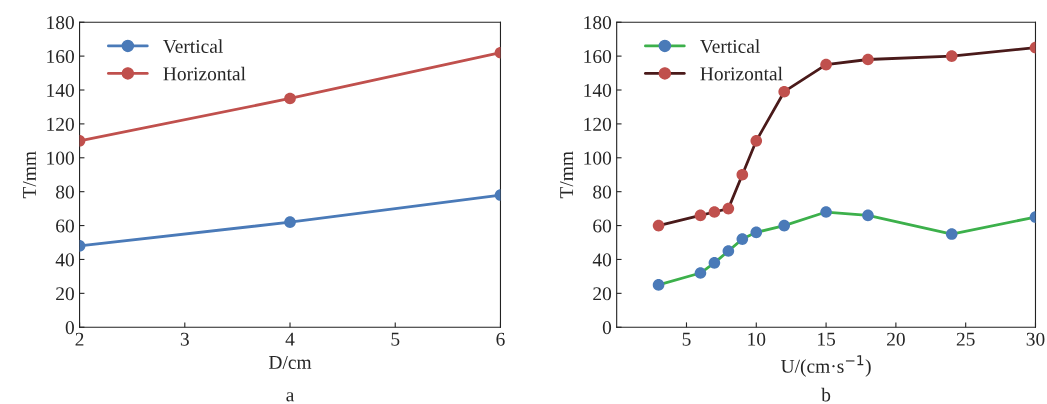 The image size is (1047, 404). I want to click on x-tick-label: 6, so click(500, 339).